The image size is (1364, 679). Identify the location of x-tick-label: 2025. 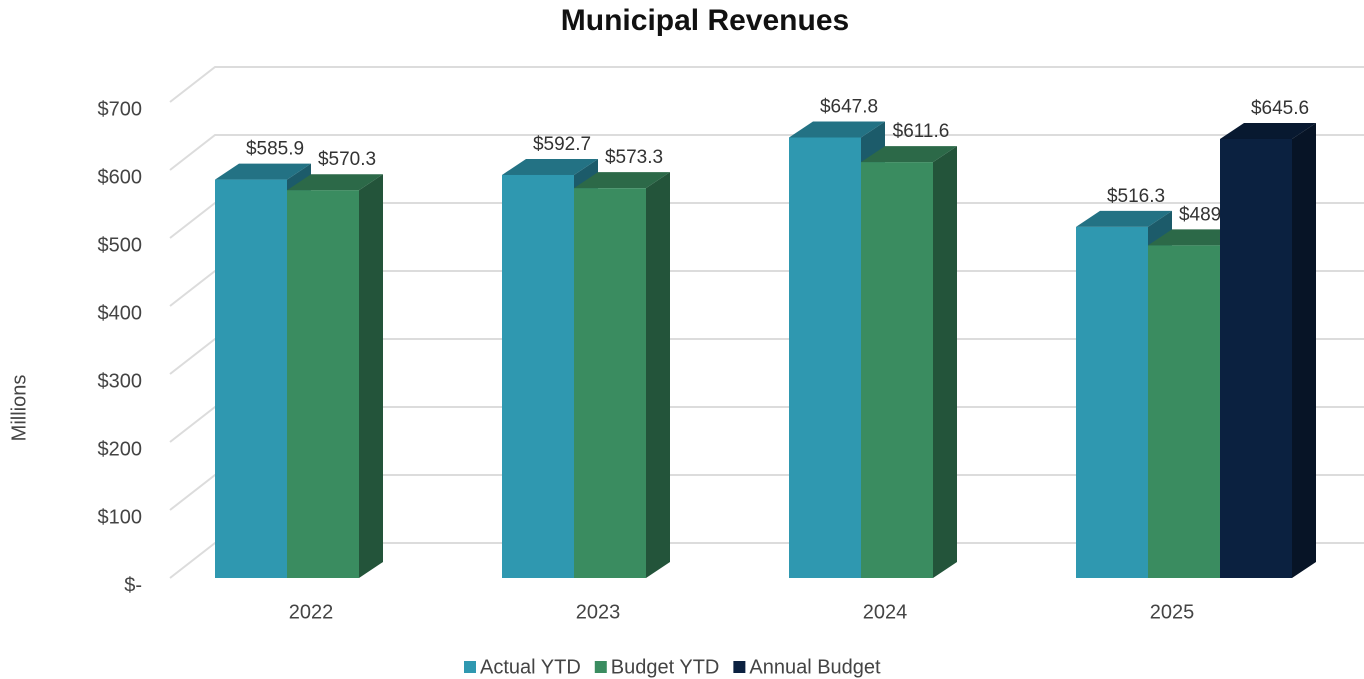
(1172, 612).